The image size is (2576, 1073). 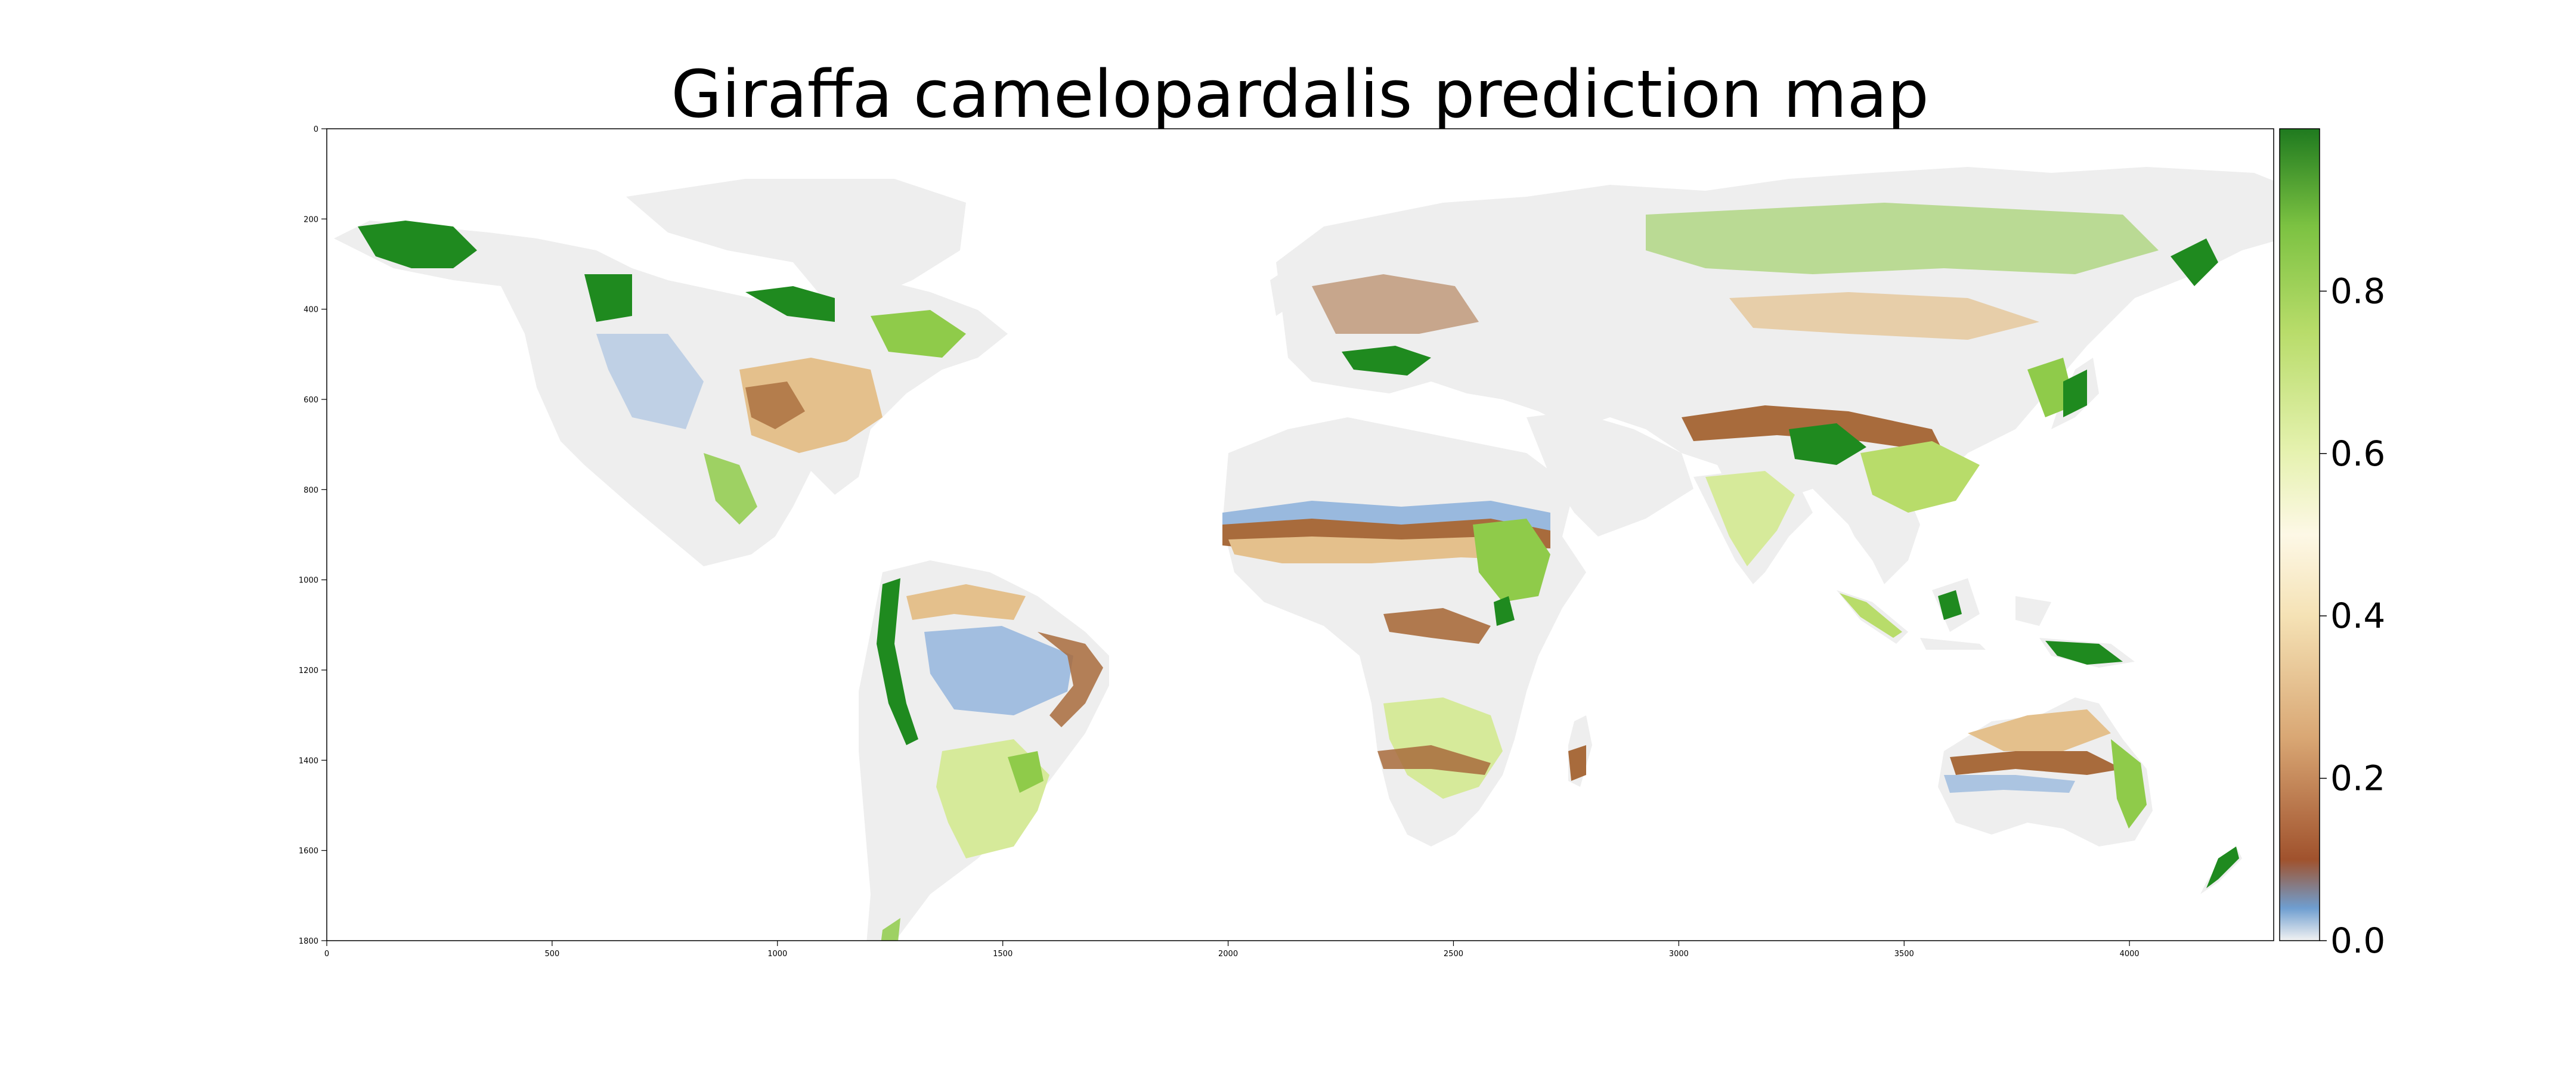 I want to click on east-africa-green, so click(x=1511, y=560).